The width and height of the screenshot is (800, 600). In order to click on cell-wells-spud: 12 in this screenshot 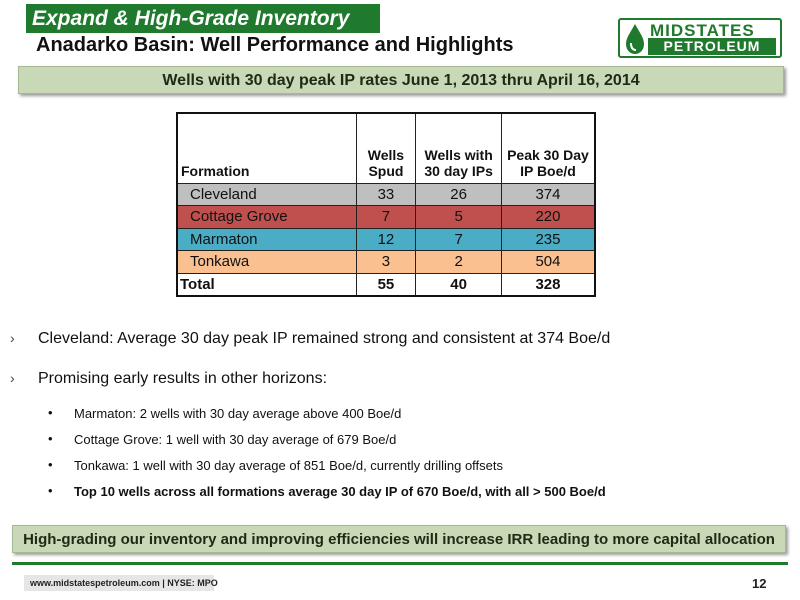, I will do `click(386, 239)`.